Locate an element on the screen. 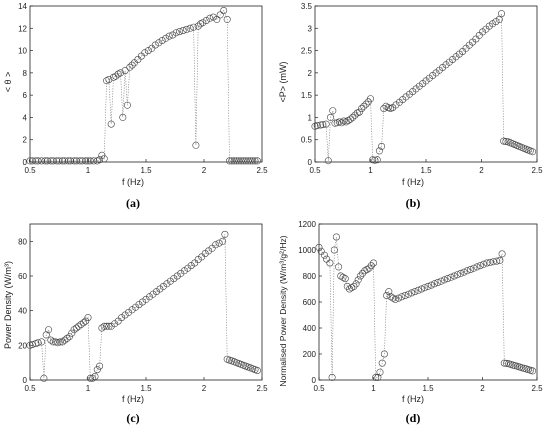  x-axis-label: f (Hz) is located at coordinates (133, 399).